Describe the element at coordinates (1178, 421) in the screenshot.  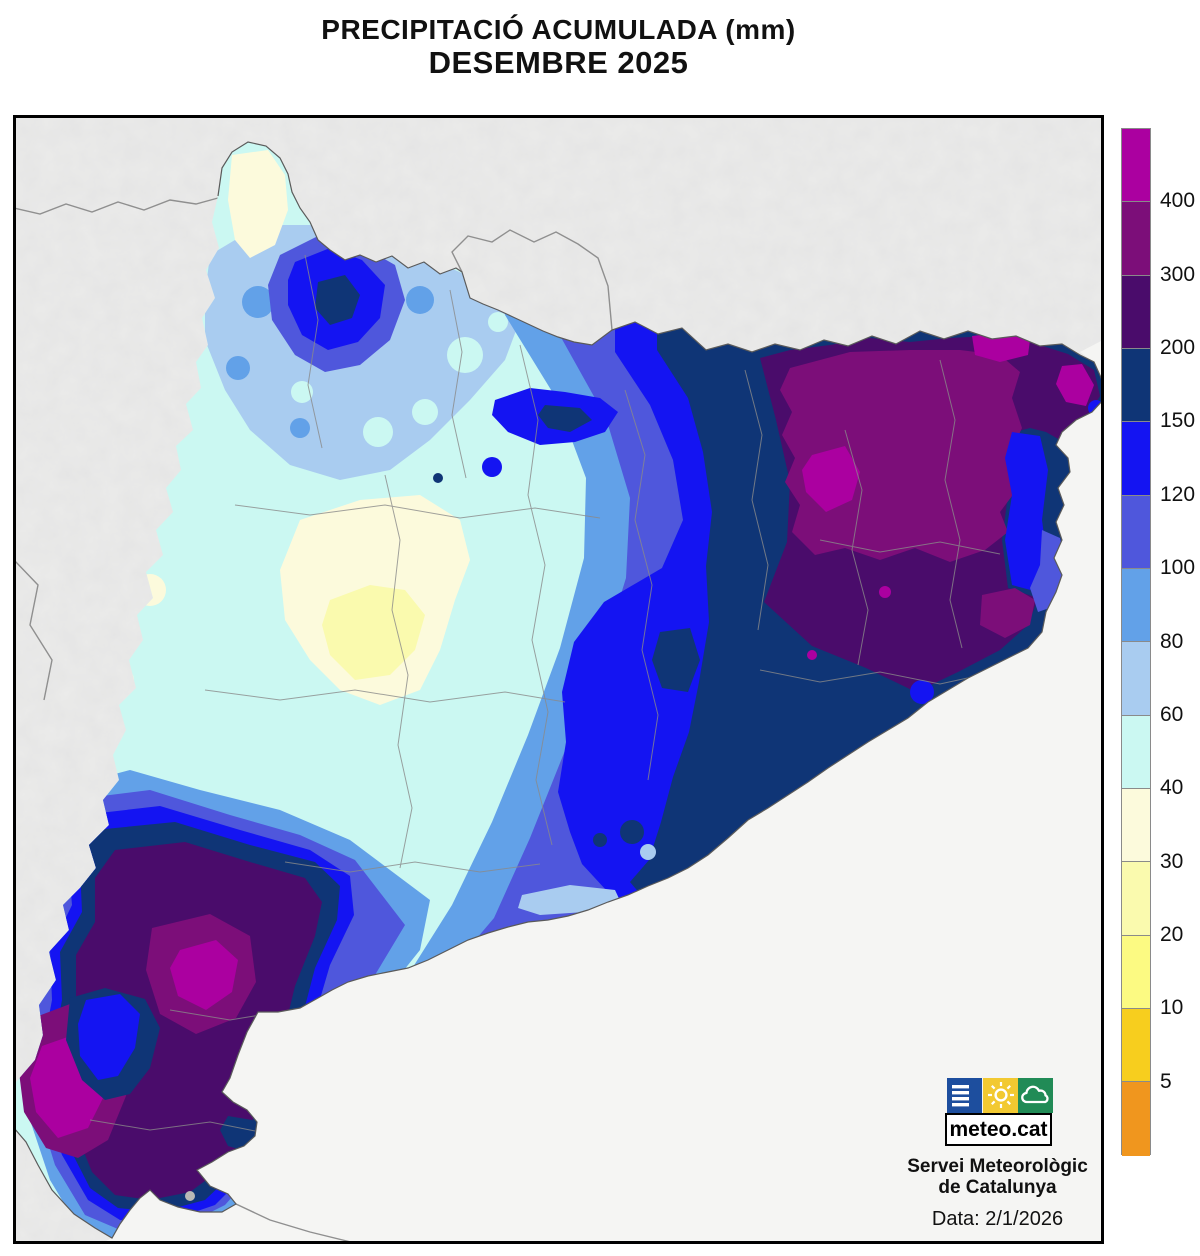
I see `legend-tick-label: 150` at that location.